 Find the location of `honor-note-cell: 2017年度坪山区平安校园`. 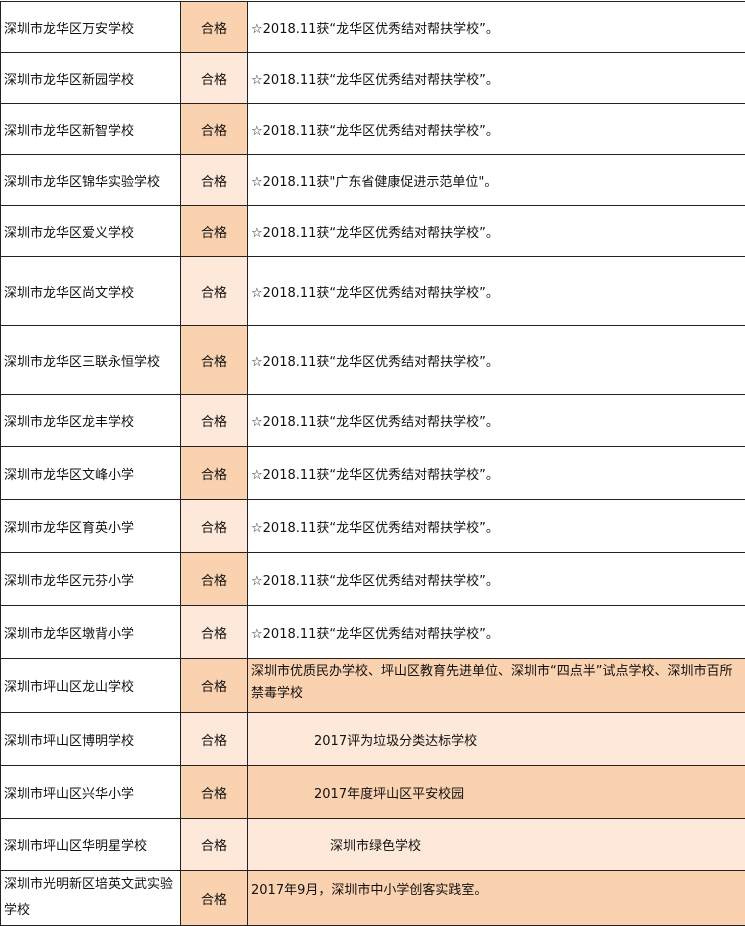

honor-note-cell: 2017年度坪山区平安校园 is located at coordinates (496, 792).